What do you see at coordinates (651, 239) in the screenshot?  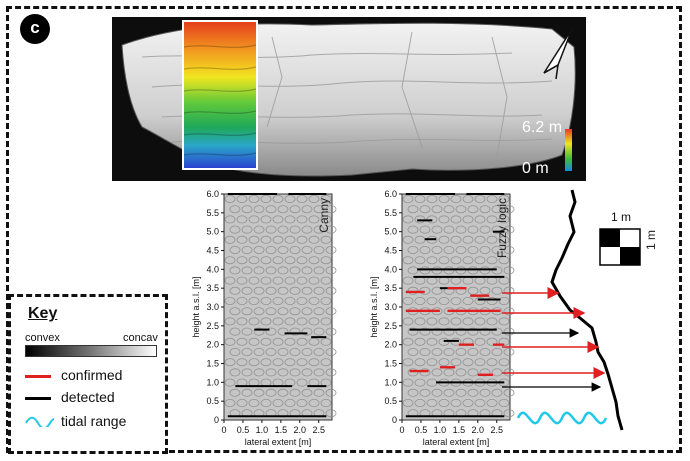 I see `scale-label-vertical: 1 m` at bounding box center [651, 239].